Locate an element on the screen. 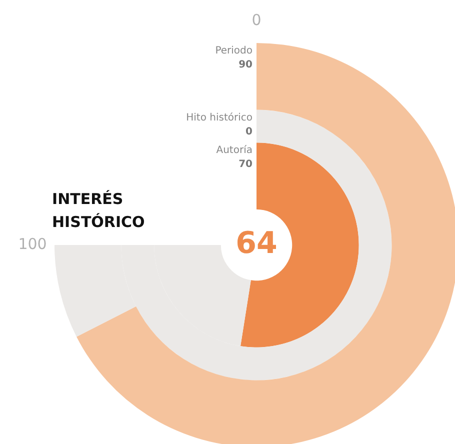 This screenshot has width=455, height=444. text: 100 is located at coordinates (32, 243).